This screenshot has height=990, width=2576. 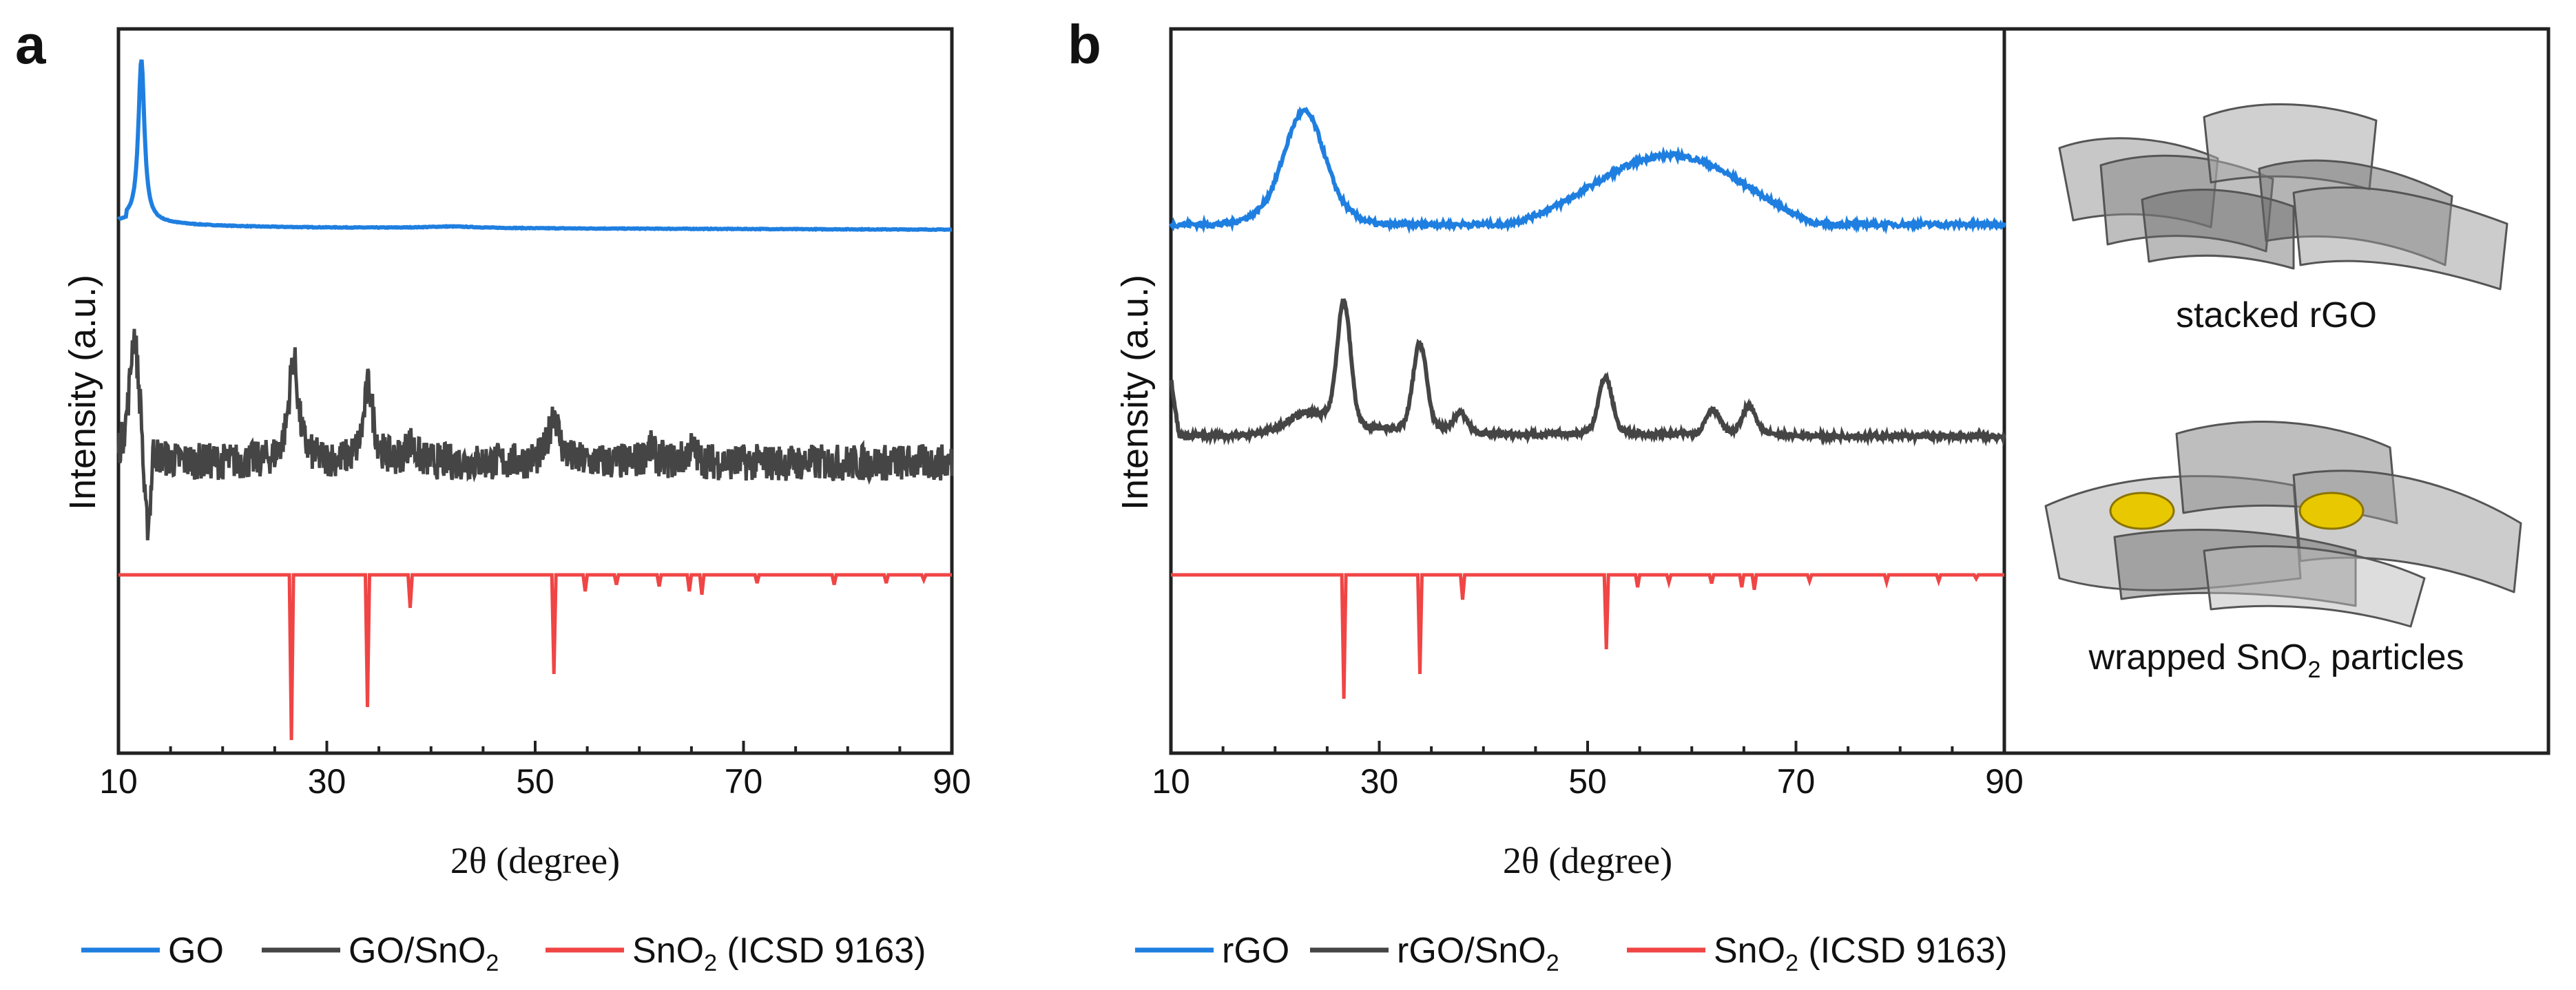 I want to click on legend-b-rgo-label: rGO, so click(x=1255, y=951).